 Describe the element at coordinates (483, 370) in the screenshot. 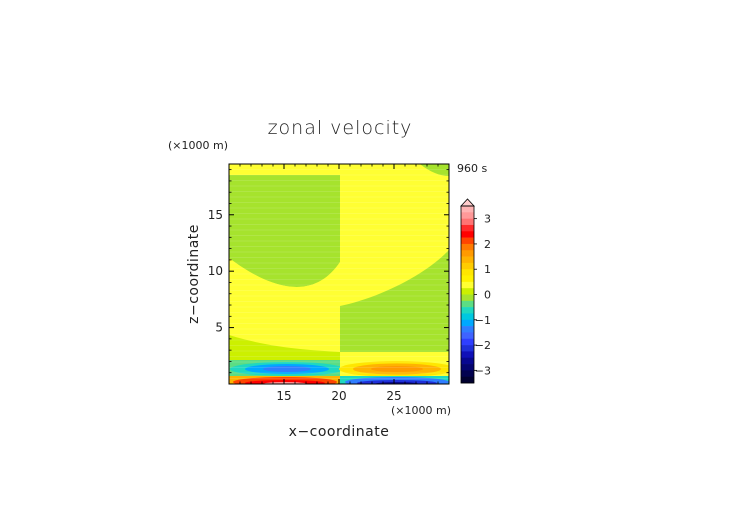

I see `colorbar-tick-label: −3` at that location.